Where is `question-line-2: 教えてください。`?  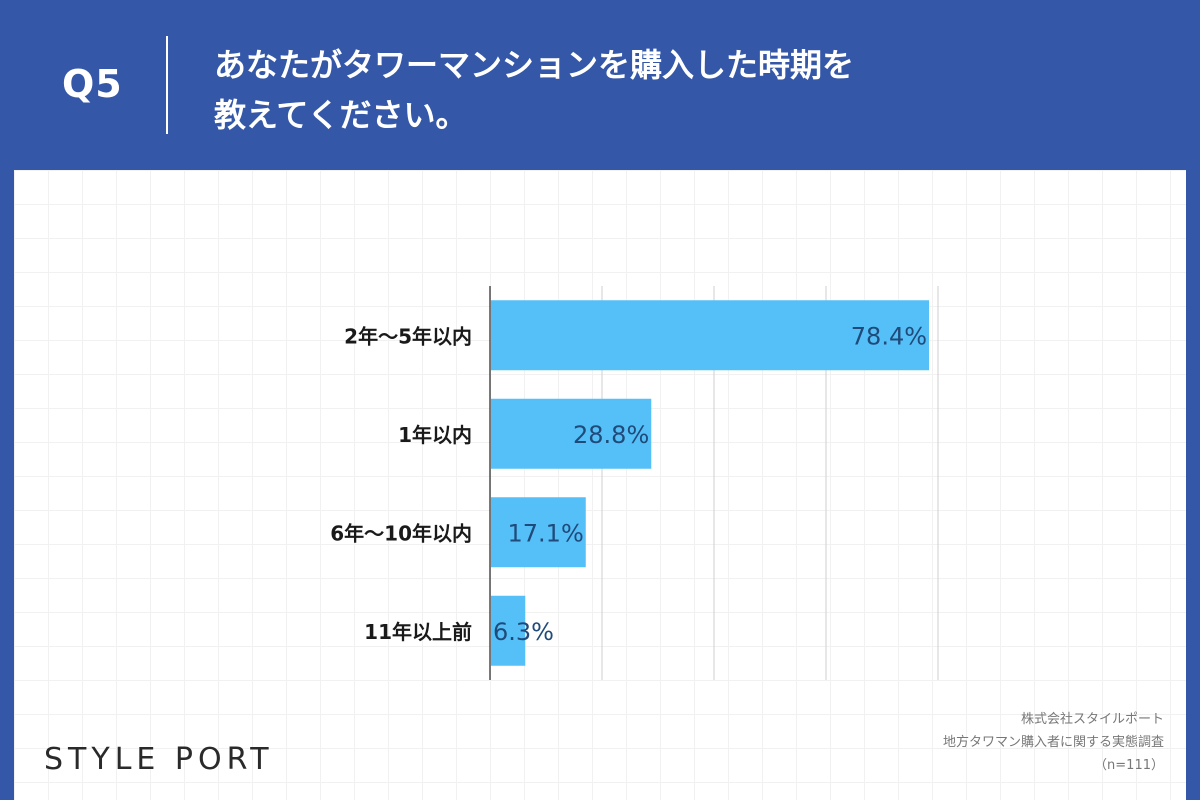
question-line-2: 教えてください。 is located at coordinates (341, 115).